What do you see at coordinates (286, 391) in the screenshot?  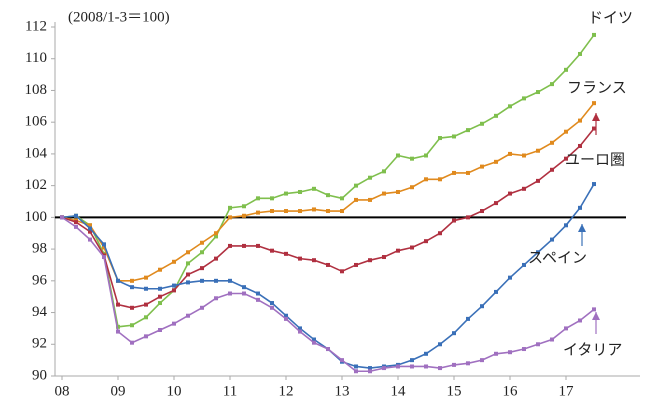 I see `x-tick-label: 12` at bounding box center [286, 391].